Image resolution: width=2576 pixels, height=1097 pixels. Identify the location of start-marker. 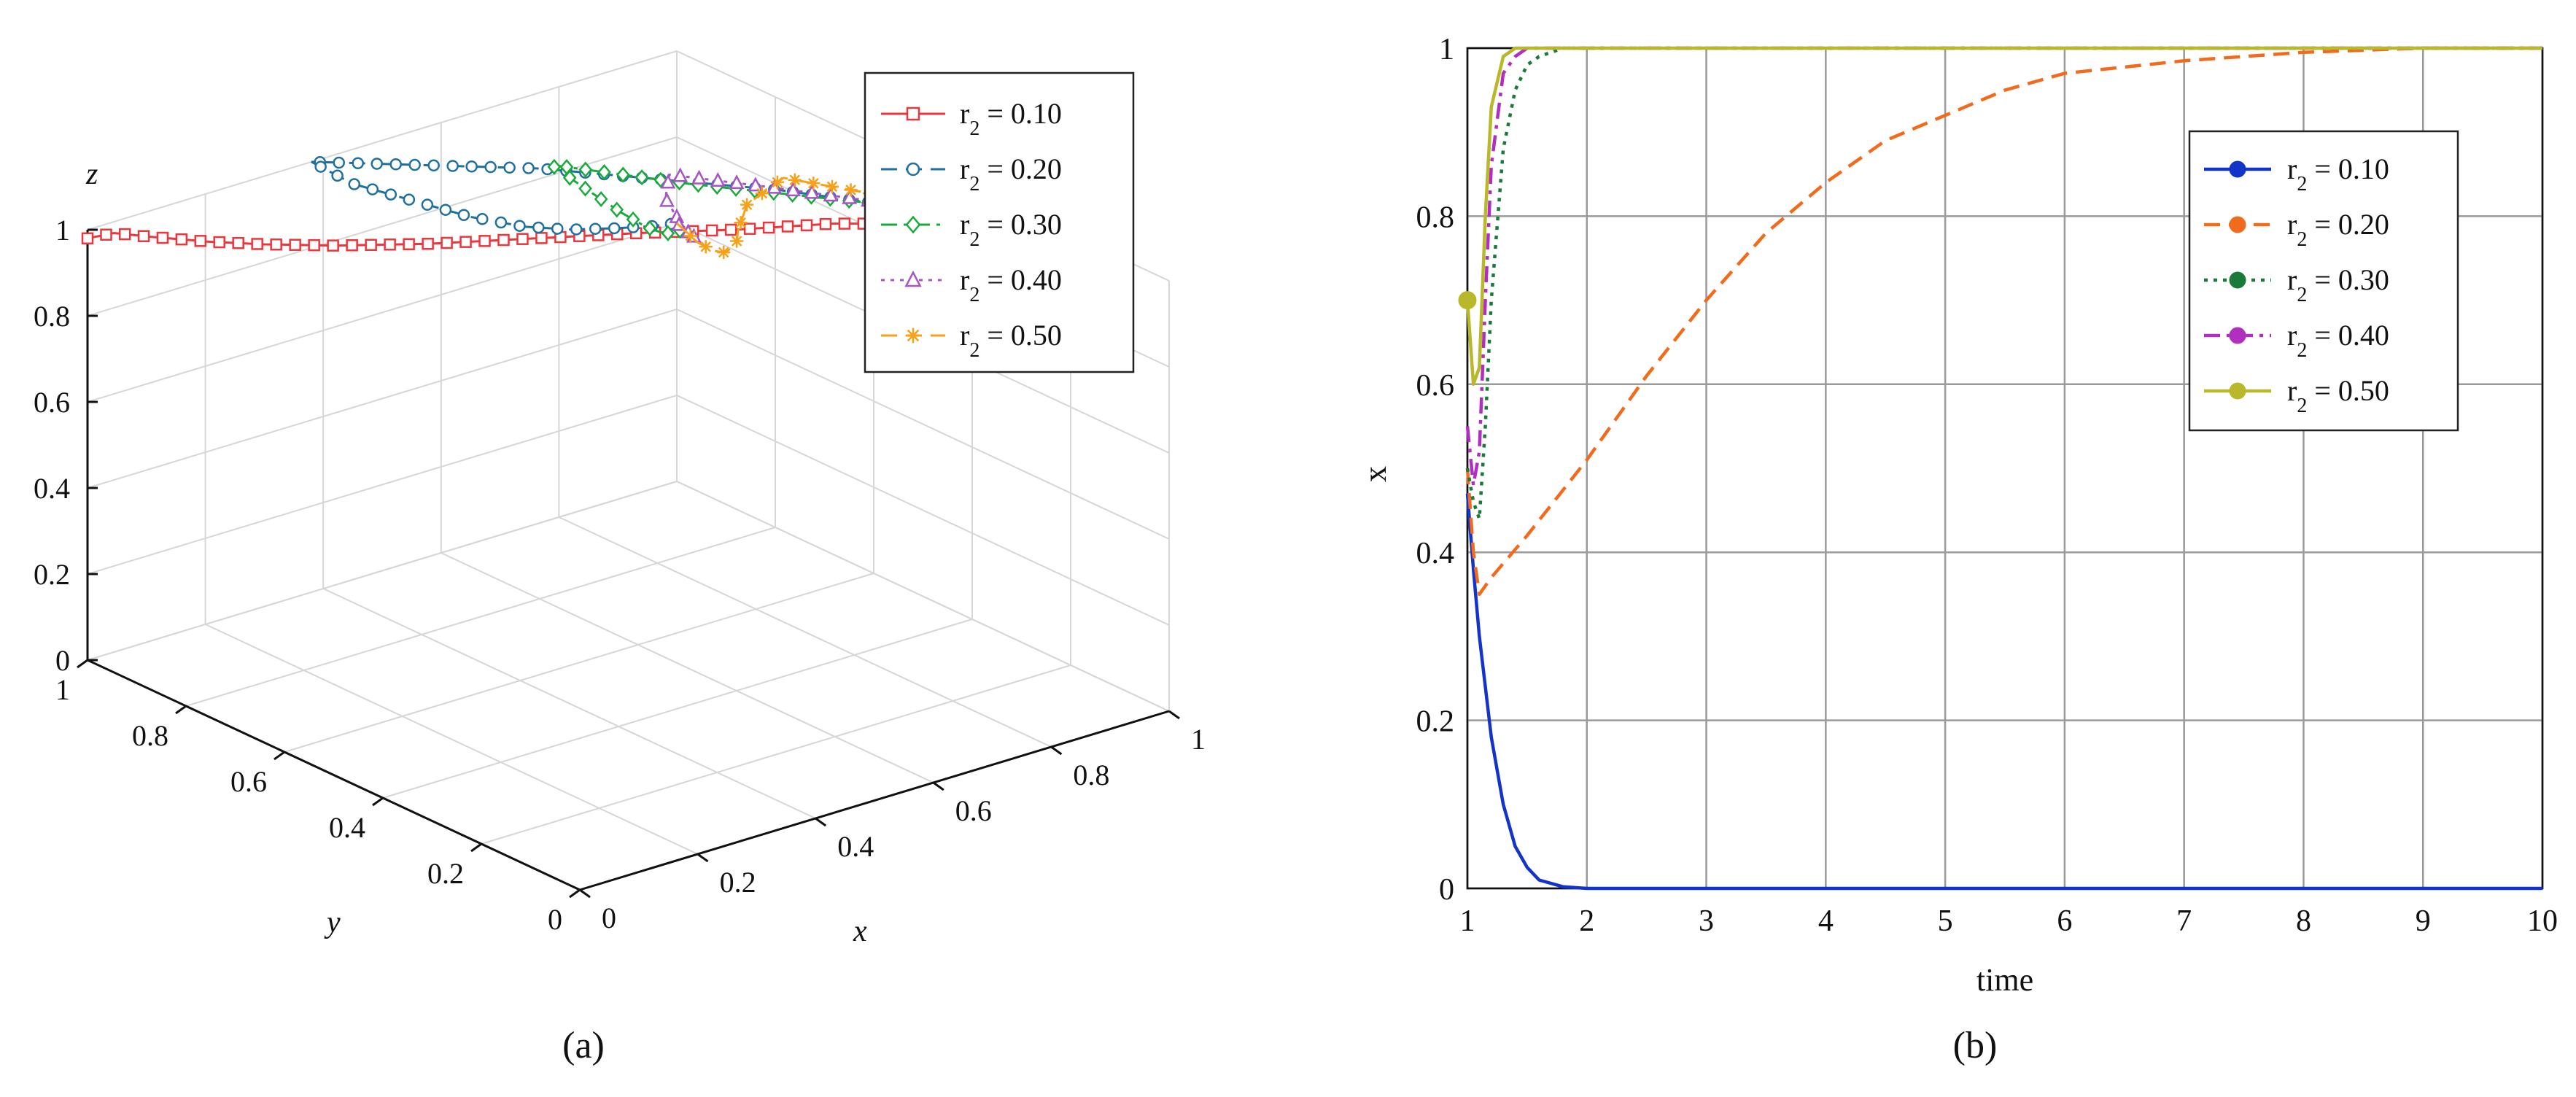
(1468, 300).